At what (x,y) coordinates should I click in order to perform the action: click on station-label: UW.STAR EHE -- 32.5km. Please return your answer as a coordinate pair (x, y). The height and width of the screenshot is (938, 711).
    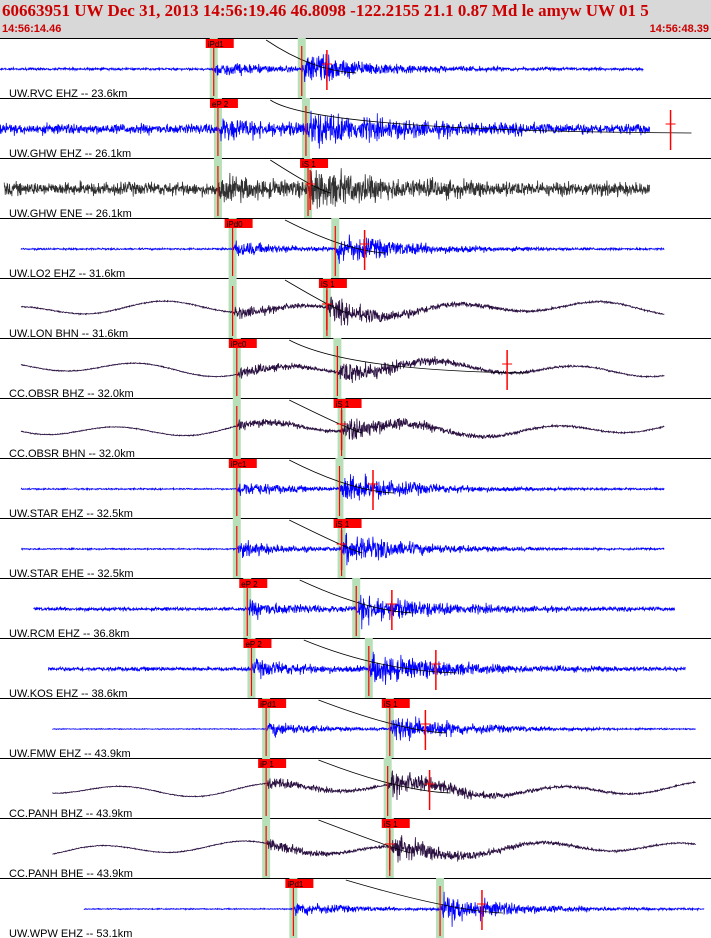
    Looking at the image, I should click on (71, 574).